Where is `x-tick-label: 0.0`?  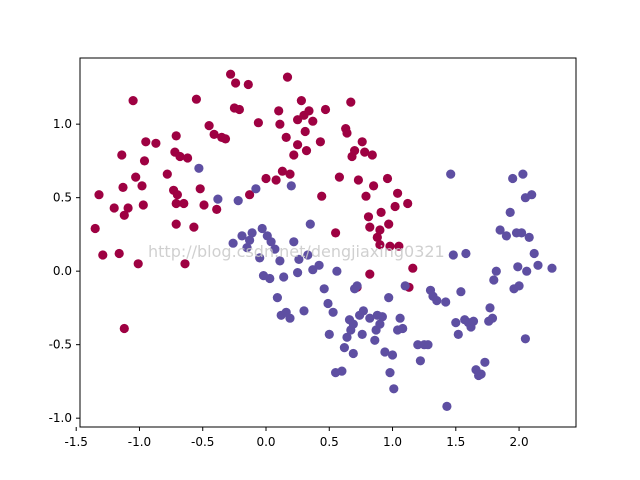
x-tick-label: 0.0 is located at coordinates (265, 442).